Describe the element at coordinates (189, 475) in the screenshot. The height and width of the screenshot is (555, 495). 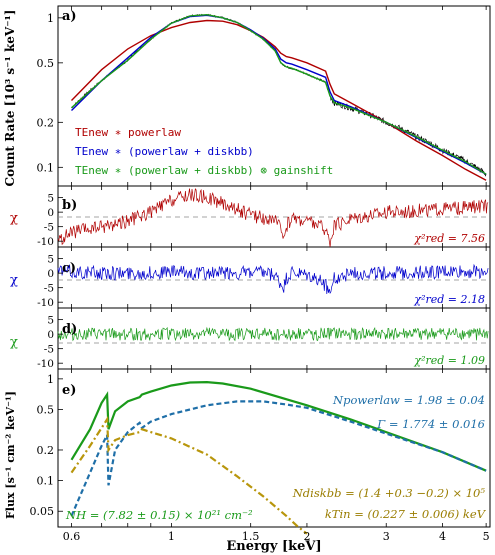
I see `flux-diskbb-line` at that location.